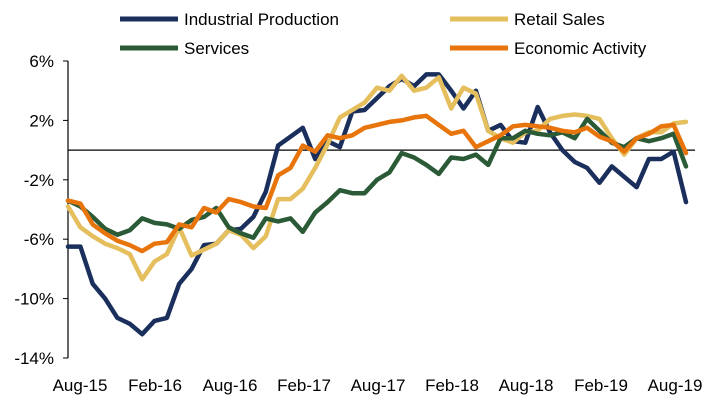  I want to click on legend-label-retail-sales: Retail Sales, so click(559, 19).